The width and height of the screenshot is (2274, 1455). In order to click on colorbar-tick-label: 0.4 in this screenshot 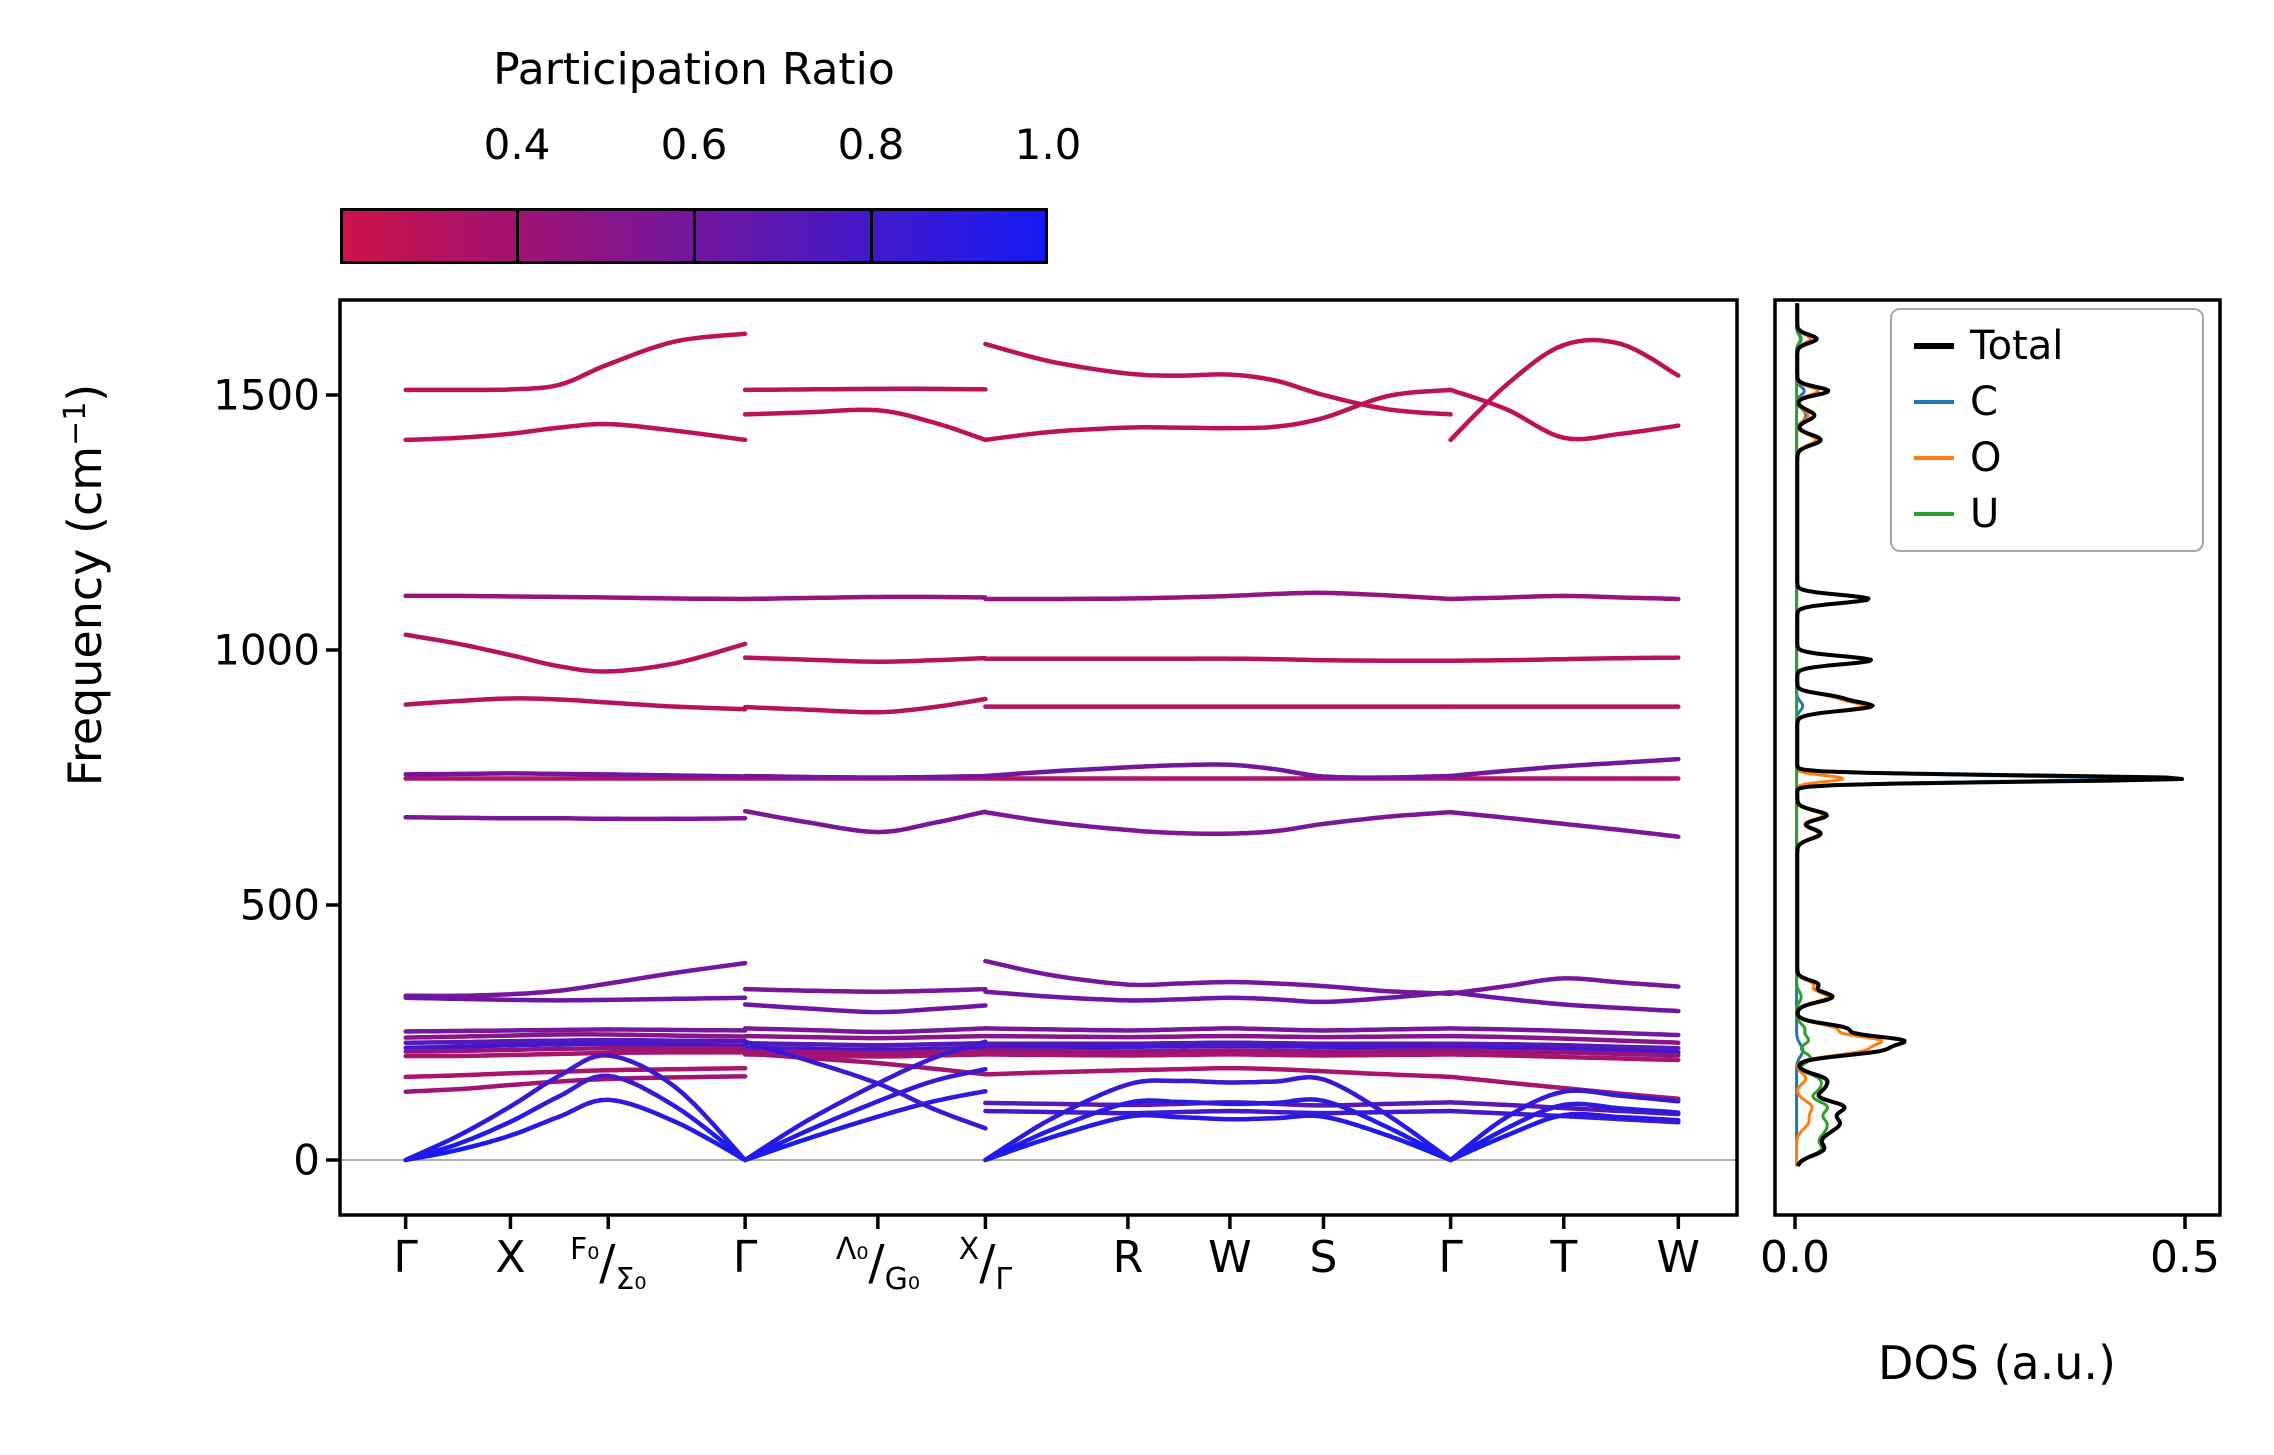, I will do `click(517, 144)`.